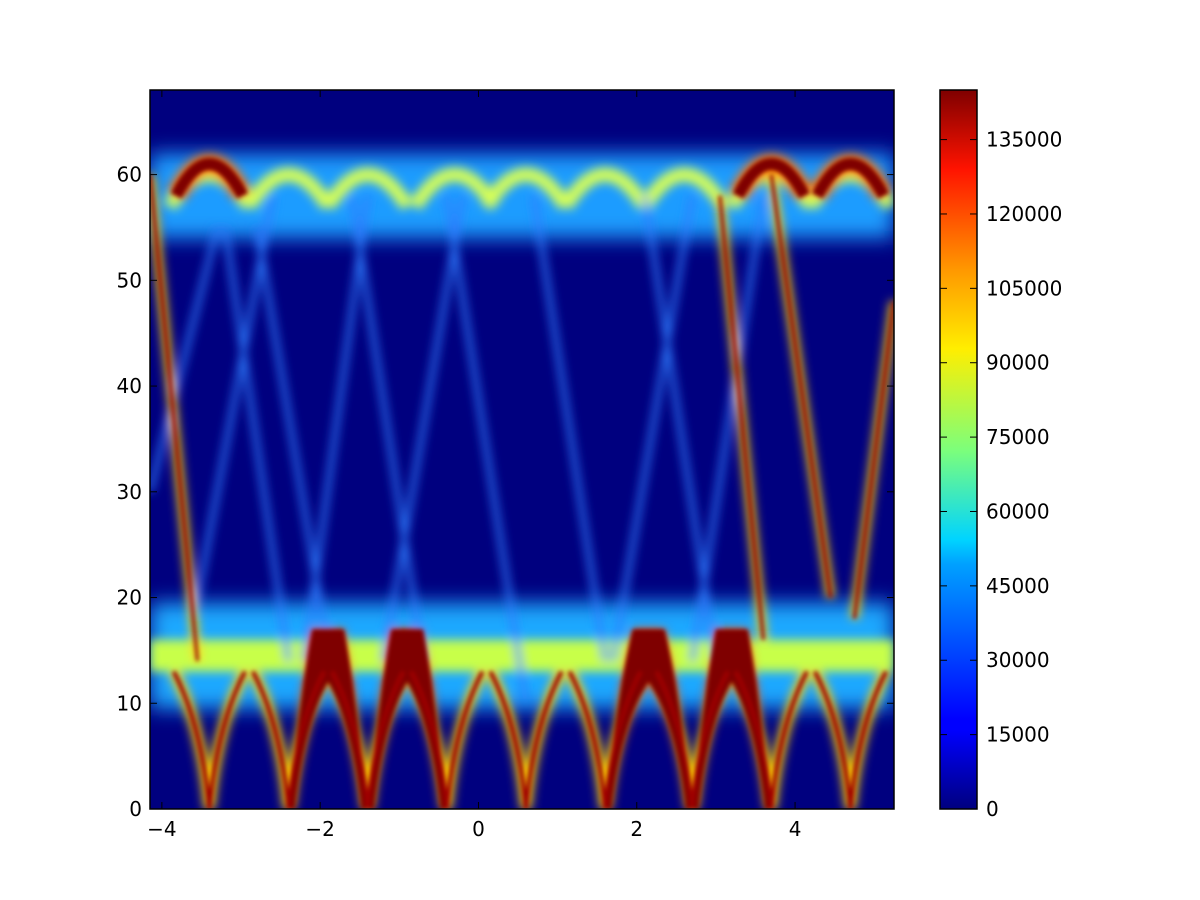 The image size is (1200, 900). Describe the element at coordinates (129, 386) in the screenshot. I see `y-tick-label: 40` at that location.